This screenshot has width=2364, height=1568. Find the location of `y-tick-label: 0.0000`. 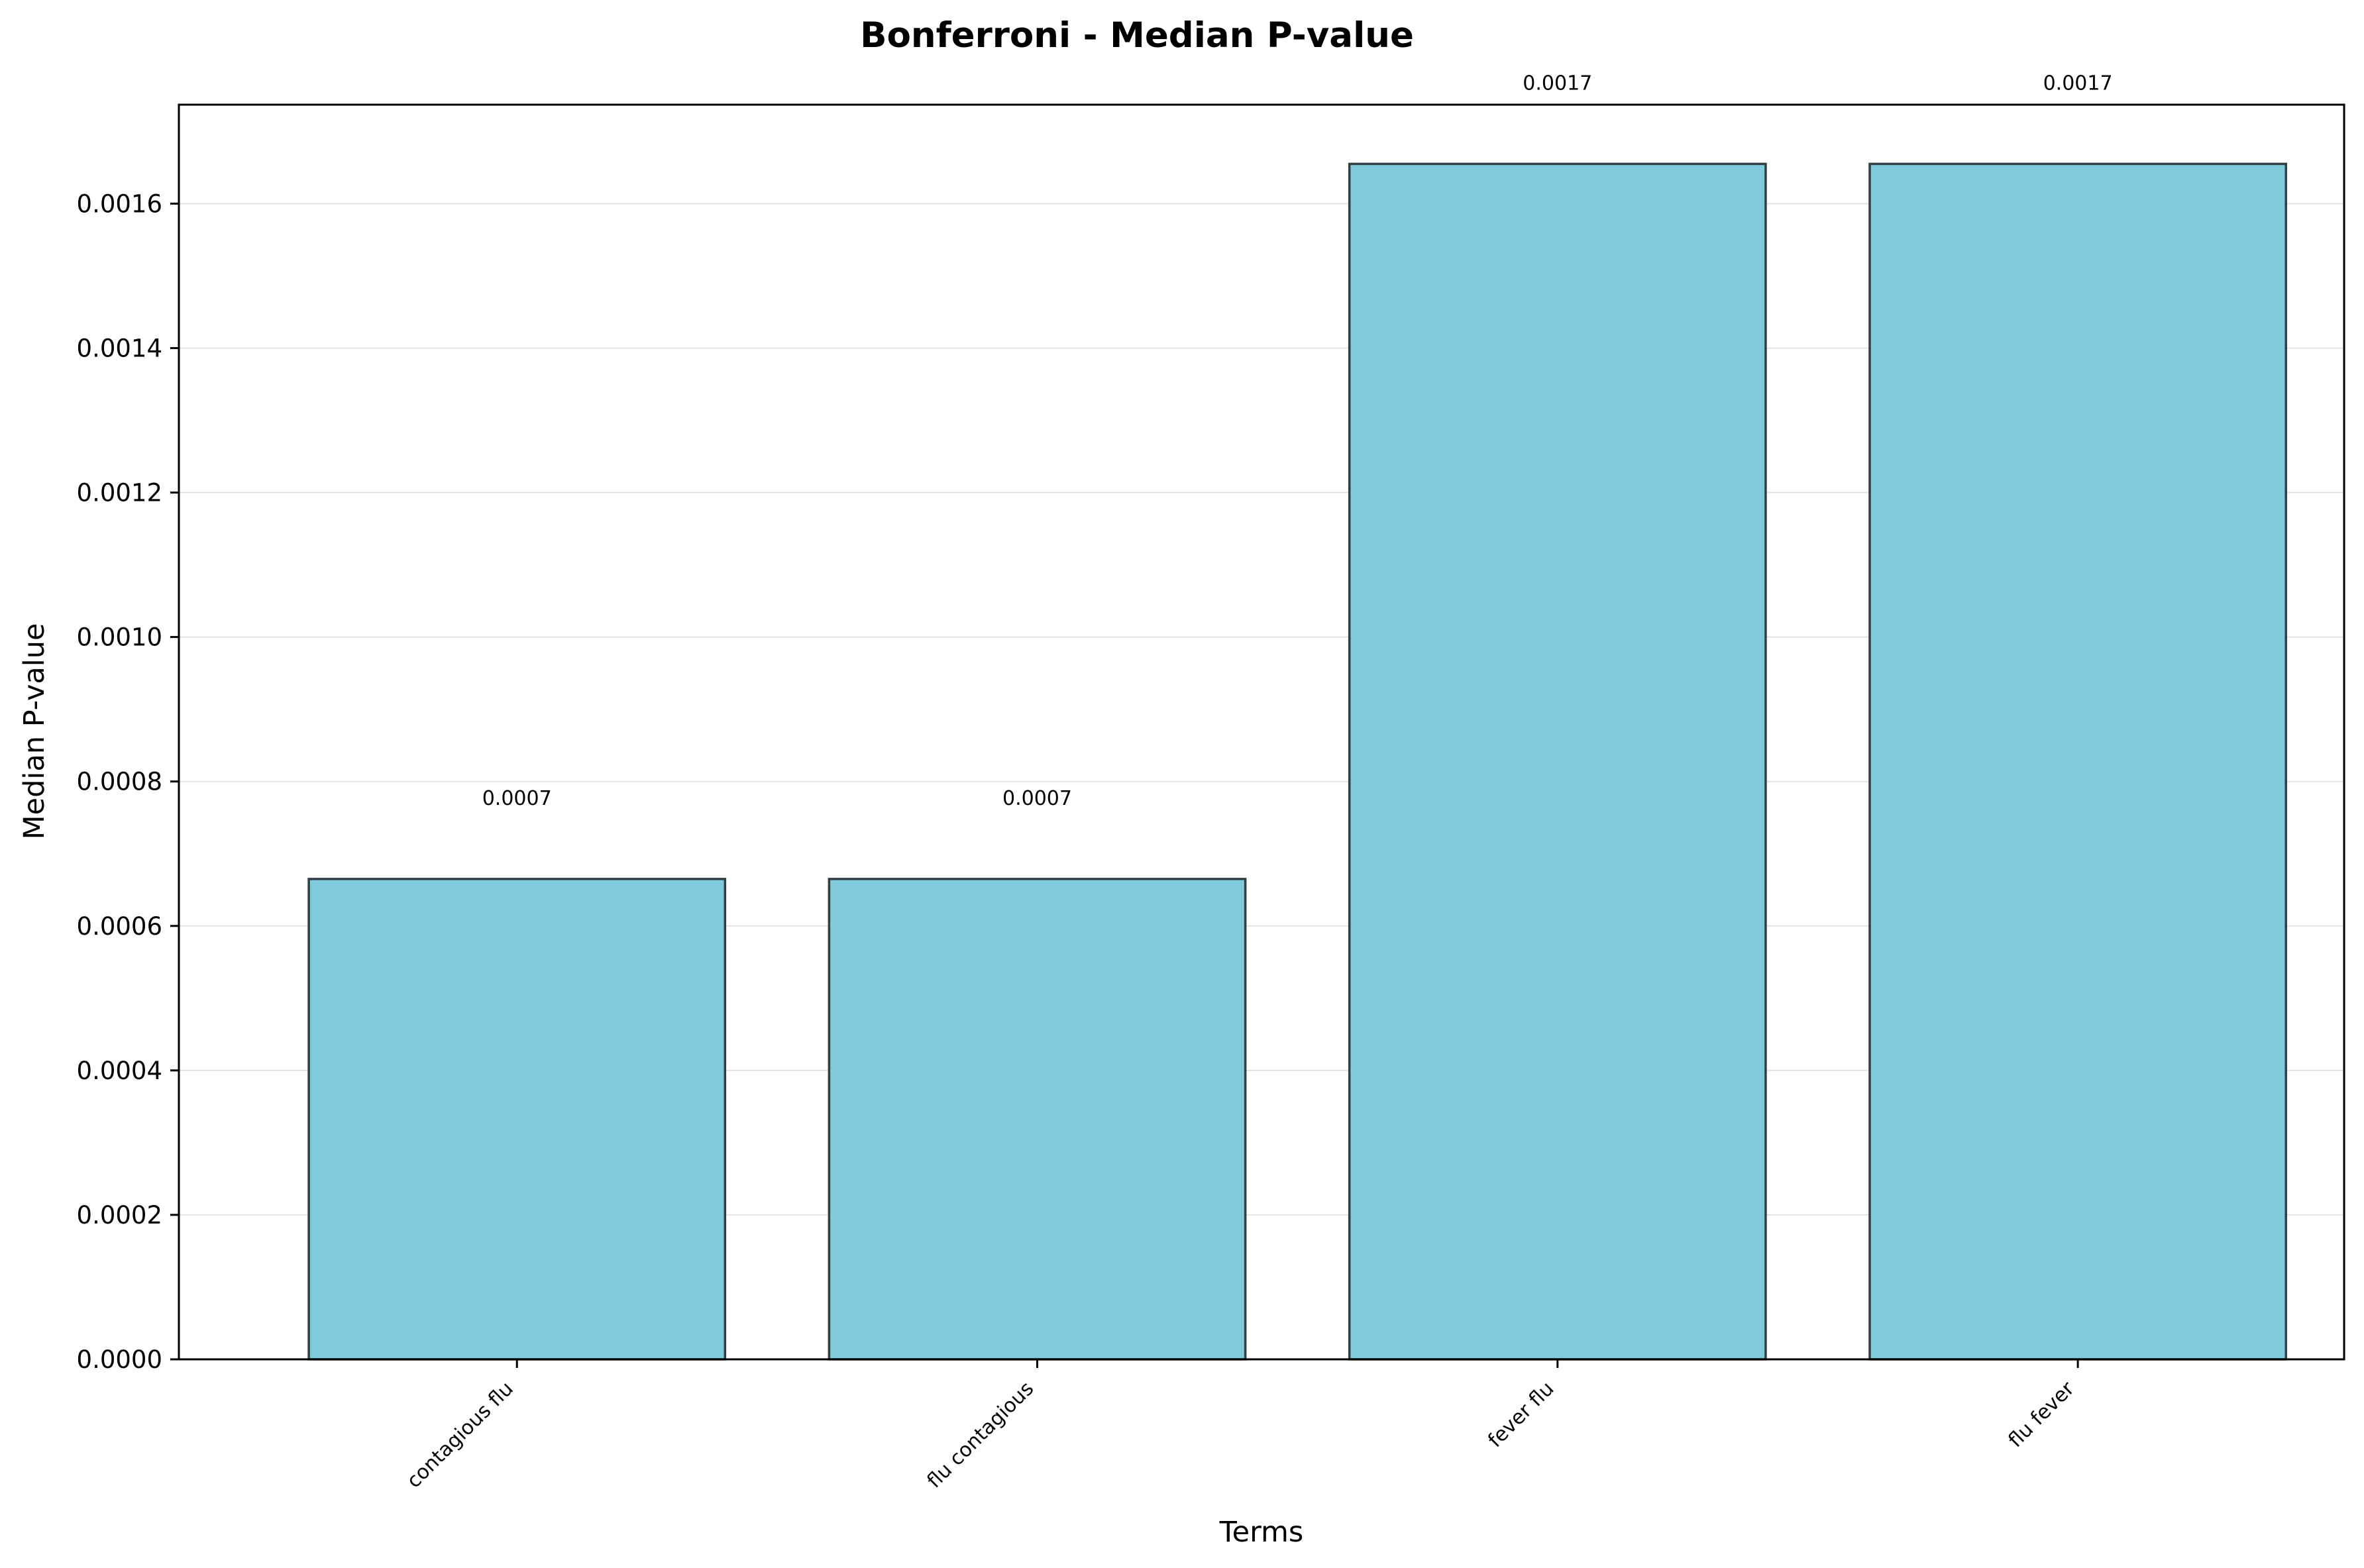

y-tick-label: 0.0000 is located at coordinates (119, 1359).